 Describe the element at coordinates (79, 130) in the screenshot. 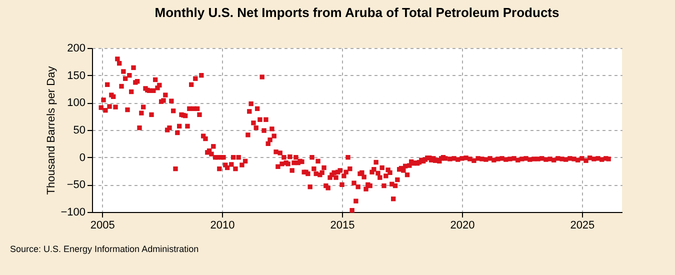

I see `y-tick-label: 50` at that location.